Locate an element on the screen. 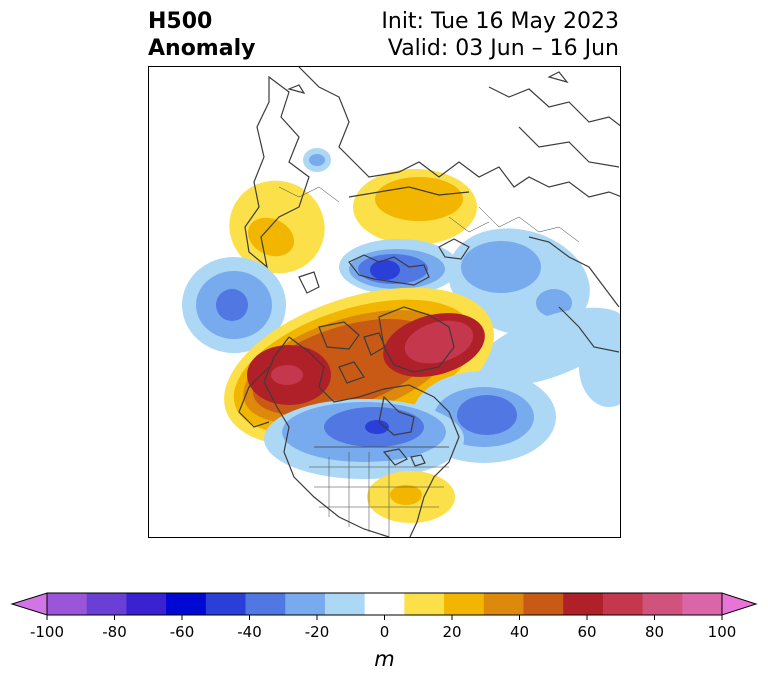 The width and height of the screenshot is (768, 688). colorbar-tick-label: -80 is located at coordinates (114, 632).